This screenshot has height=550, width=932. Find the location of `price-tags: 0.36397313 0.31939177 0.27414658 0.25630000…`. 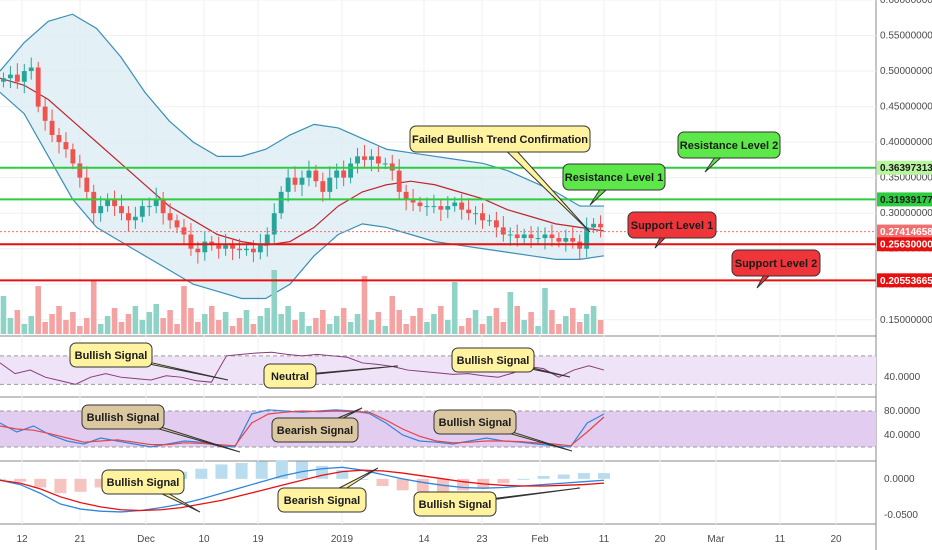

price-tags: 0.36397313 0.31939177 0.27414658 0.25630000… is located at coordinates (904, 224).